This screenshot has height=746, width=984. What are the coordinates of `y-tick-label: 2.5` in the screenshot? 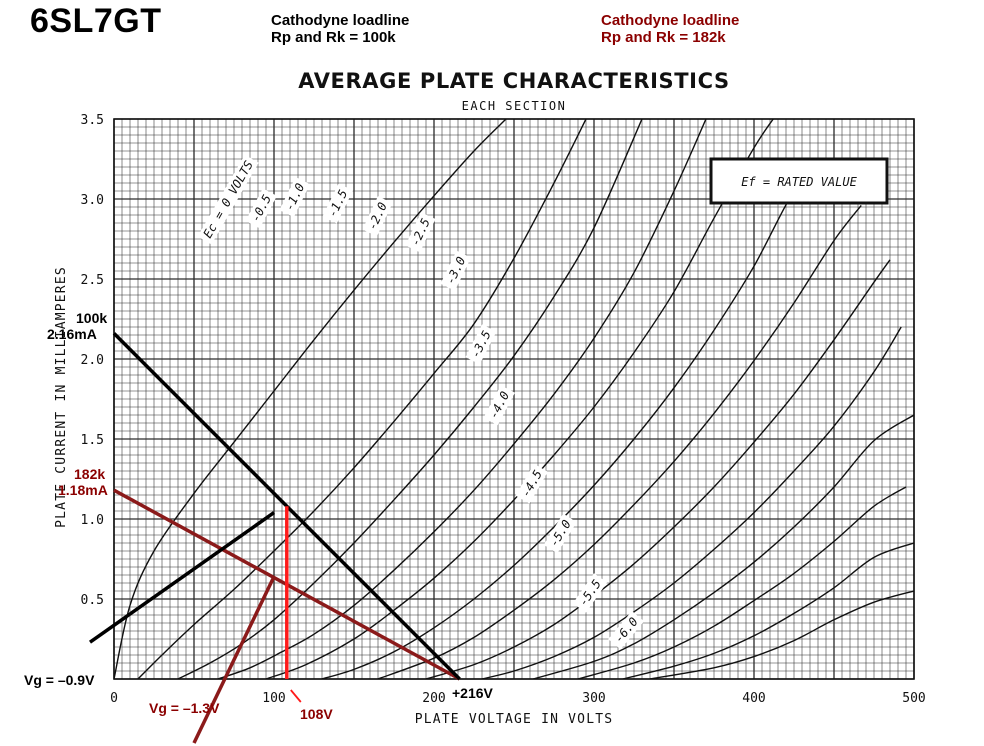 It's located at (92, 280).